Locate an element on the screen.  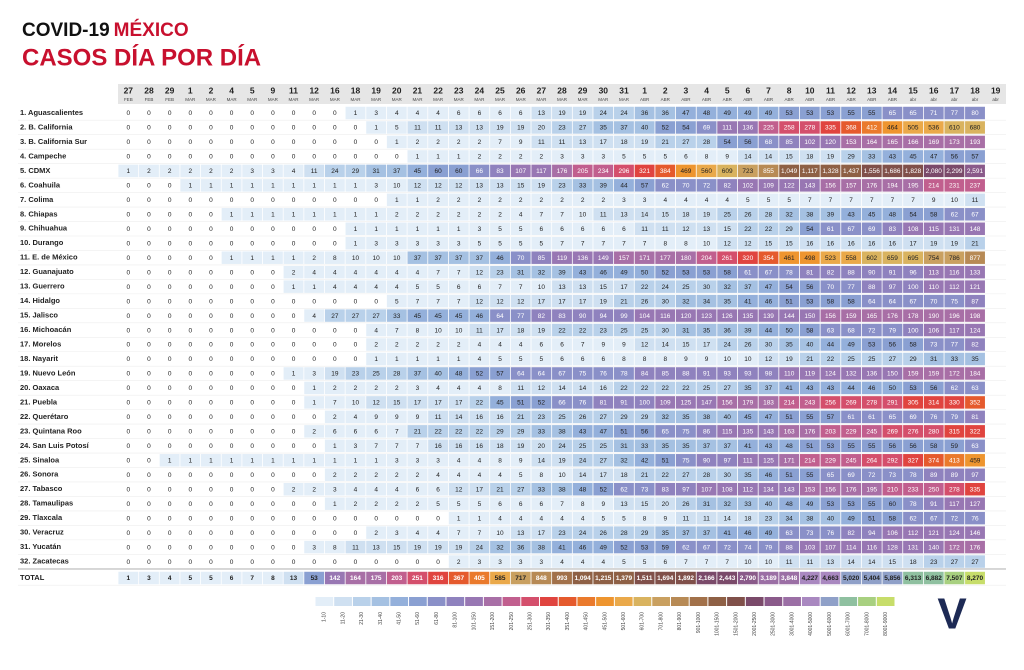
cell-value: 33 is located at coordinates (872, 157).